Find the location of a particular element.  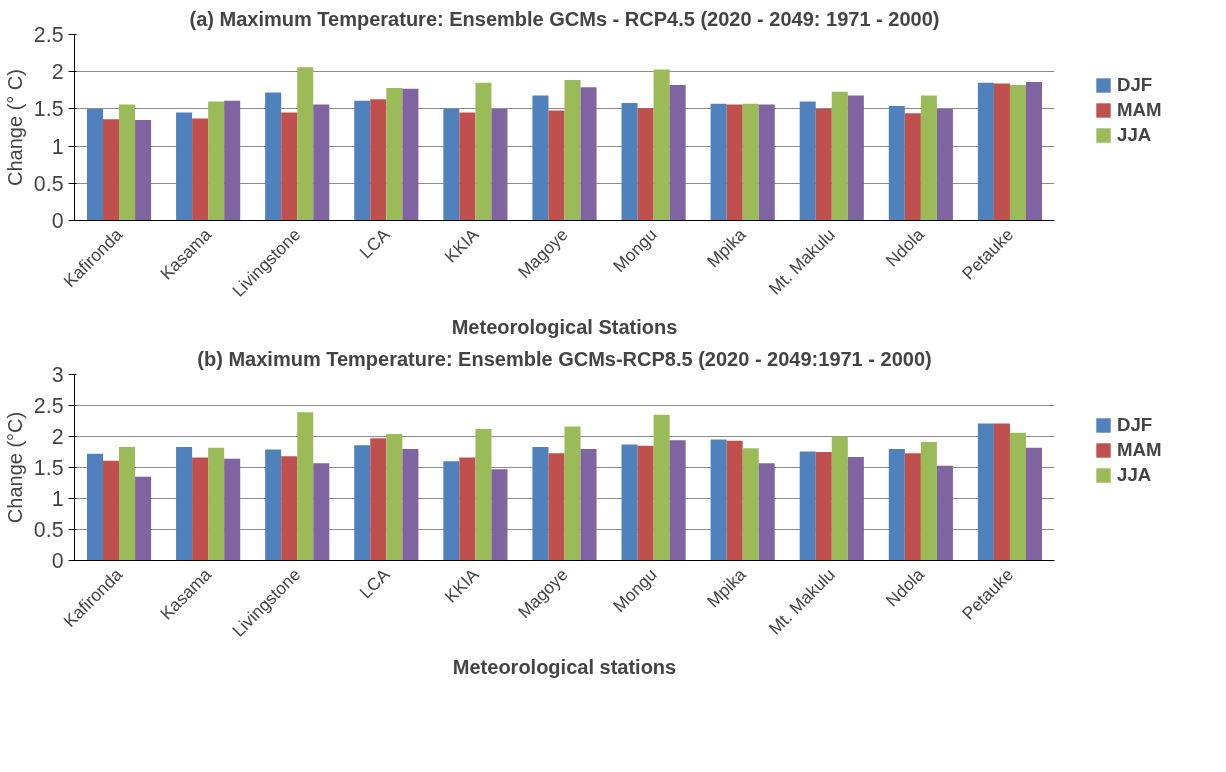

legend-label: JJA is located at coordinates (1134, 135).